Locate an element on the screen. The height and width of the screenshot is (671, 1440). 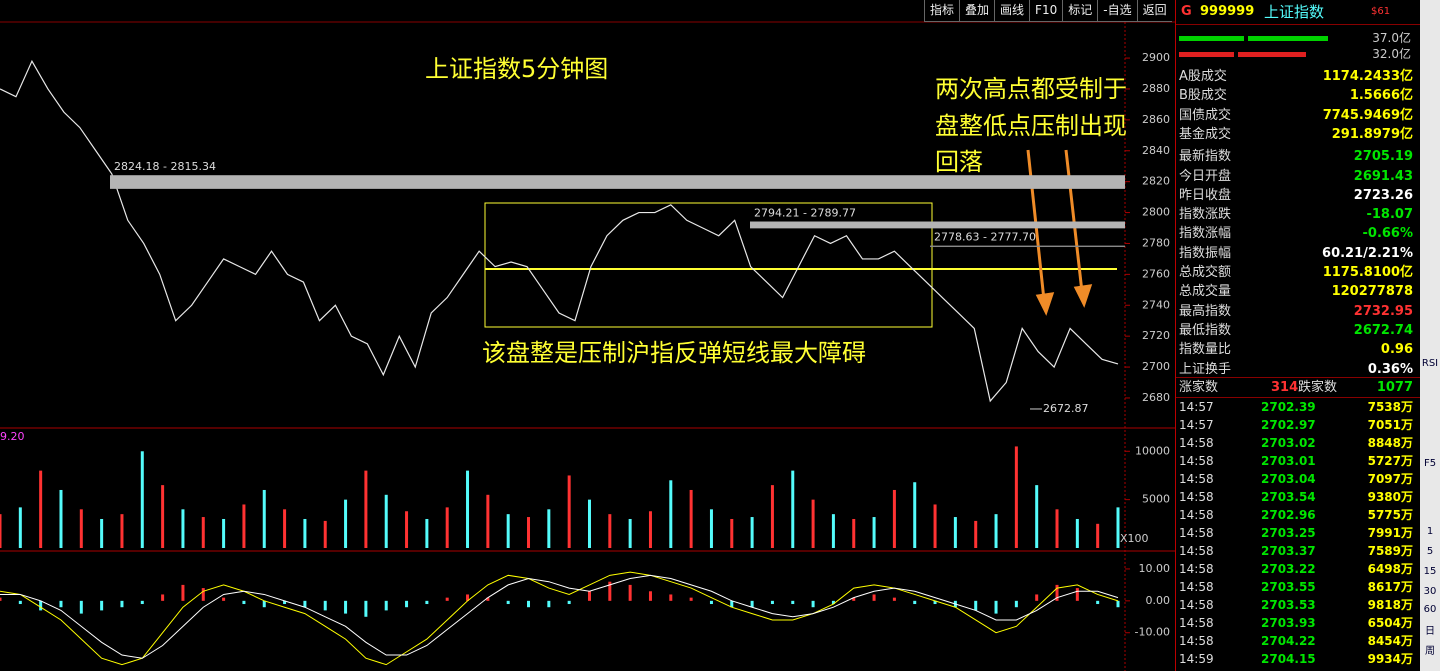
stat-value: 7745.9469亿 is located at coordinates (1367, 115).